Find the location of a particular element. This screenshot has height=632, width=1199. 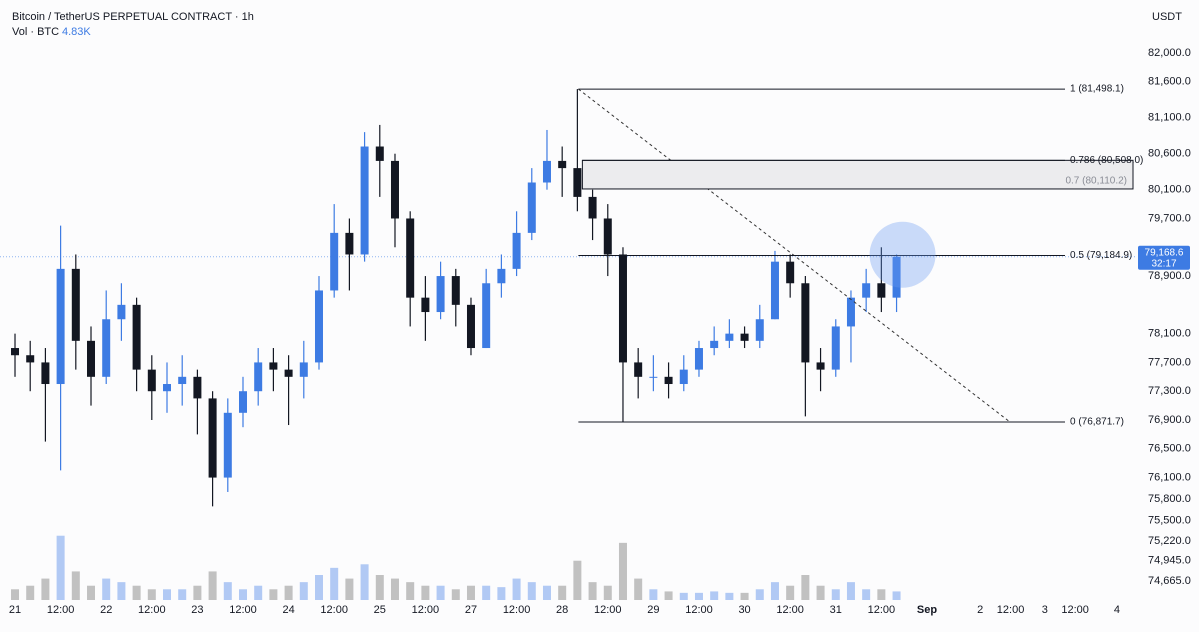

y-tick-label: 79,700.0 is located at coordinates (1169, 218).